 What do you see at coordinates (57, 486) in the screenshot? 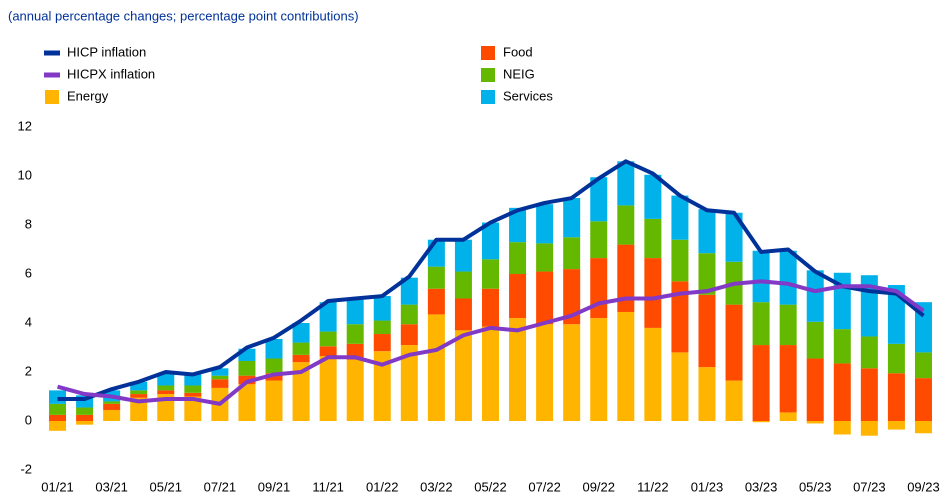
I see `x-tick-label: 01/21` at bounding box center [57, 486].